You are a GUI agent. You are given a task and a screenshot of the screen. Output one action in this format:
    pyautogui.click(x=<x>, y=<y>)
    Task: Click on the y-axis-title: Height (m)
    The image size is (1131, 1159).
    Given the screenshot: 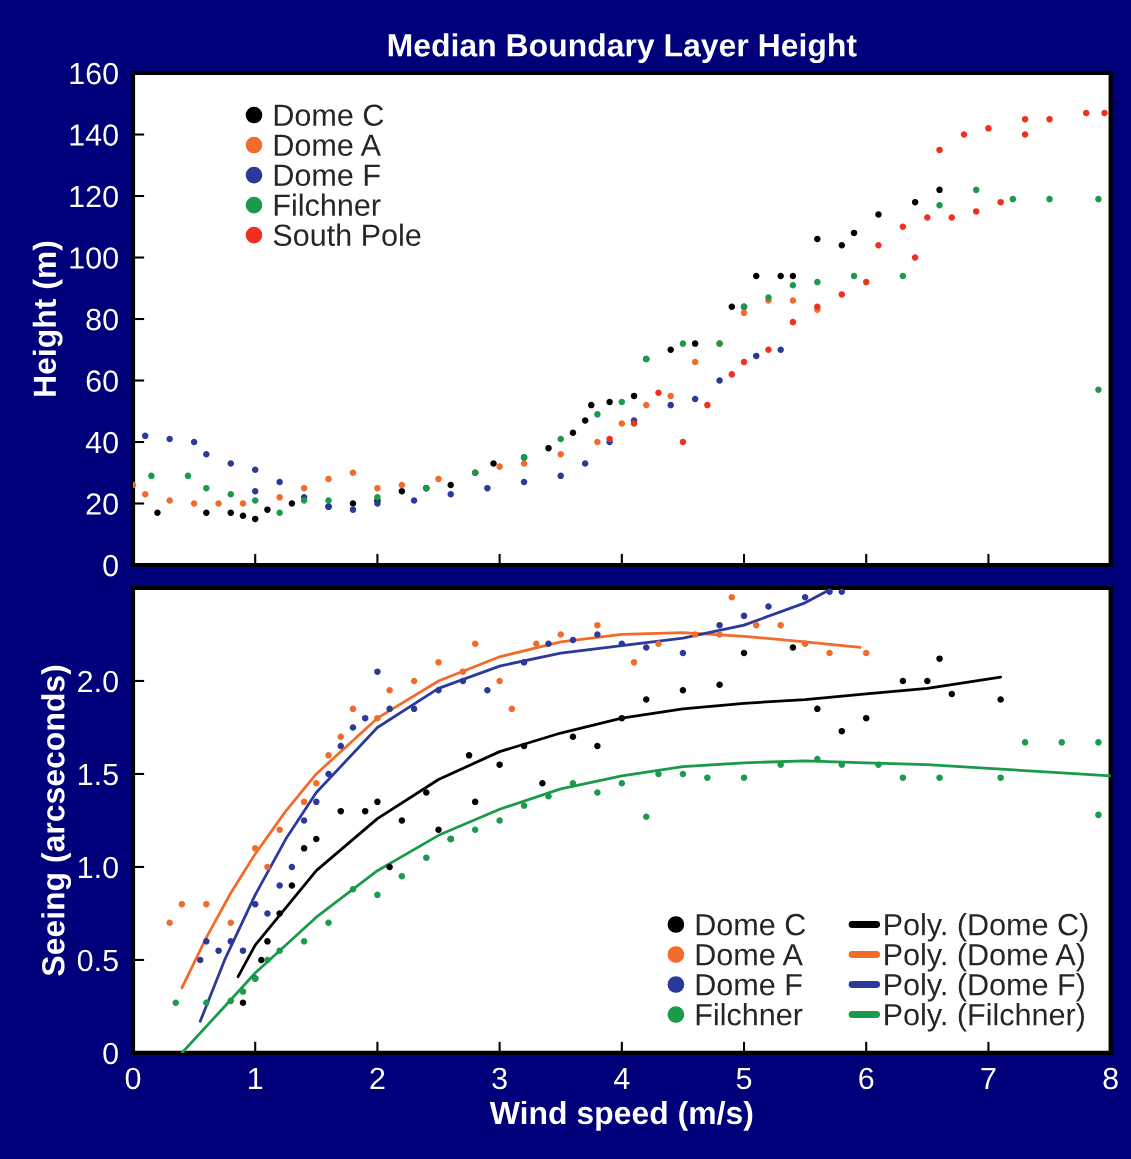 What is the action you would take?
    pyautogui.click(x=47, y=318)
    